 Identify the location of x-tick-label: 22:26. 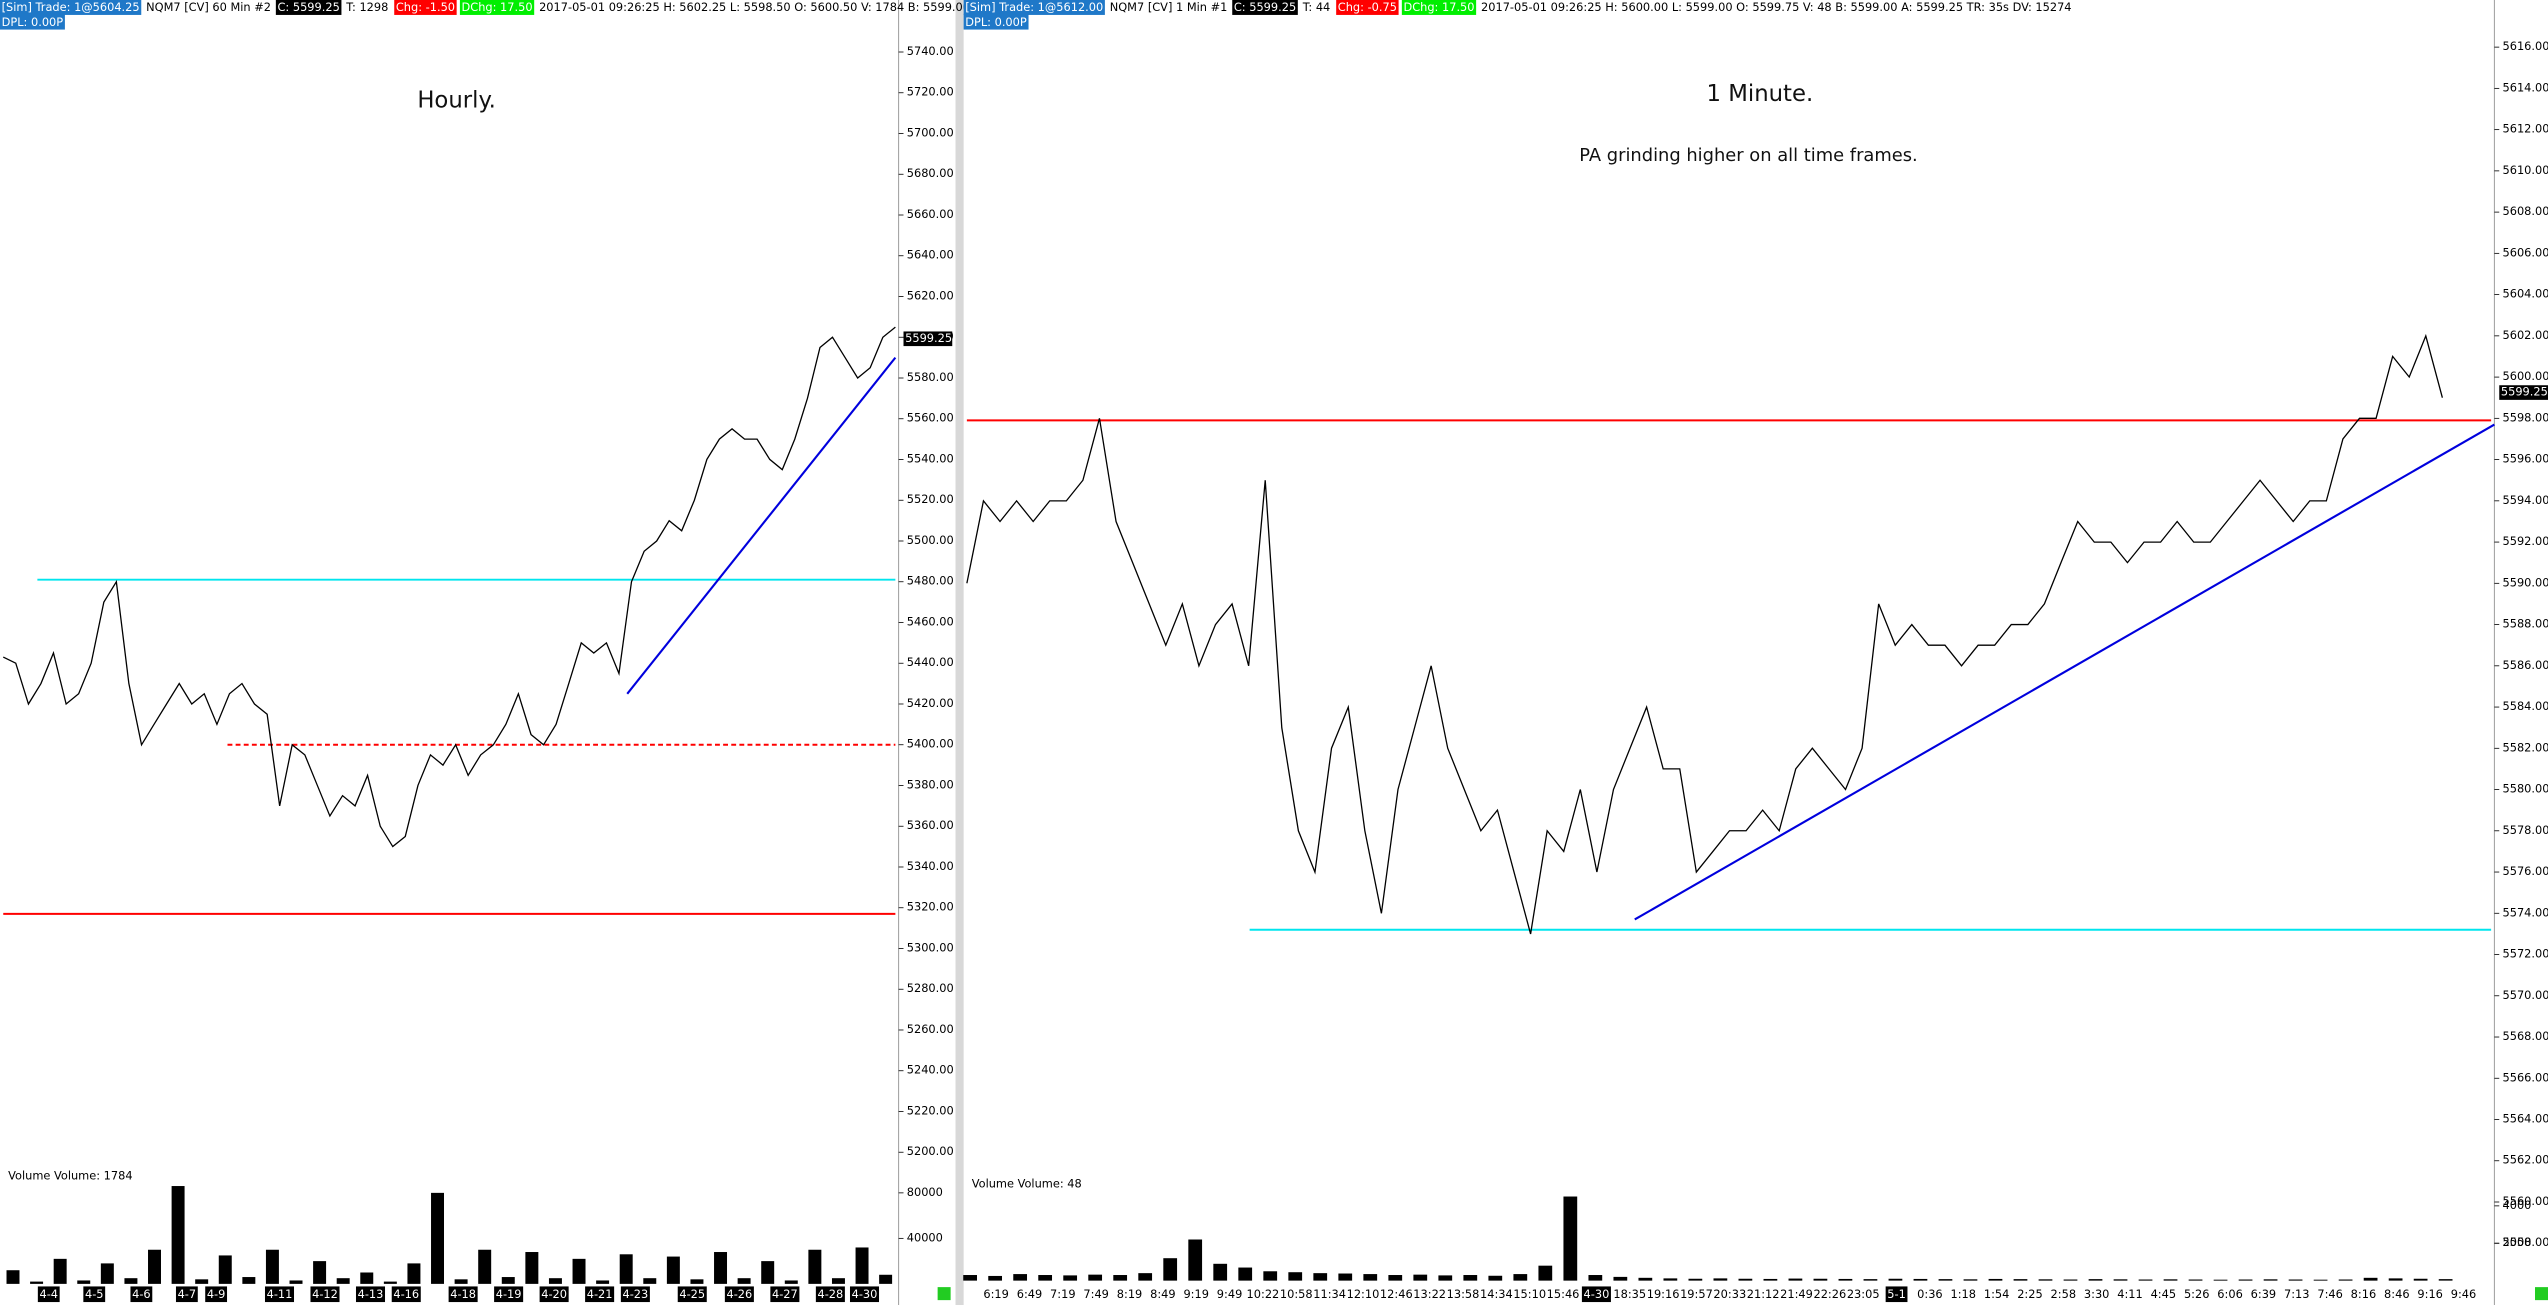
(1829, 1294).